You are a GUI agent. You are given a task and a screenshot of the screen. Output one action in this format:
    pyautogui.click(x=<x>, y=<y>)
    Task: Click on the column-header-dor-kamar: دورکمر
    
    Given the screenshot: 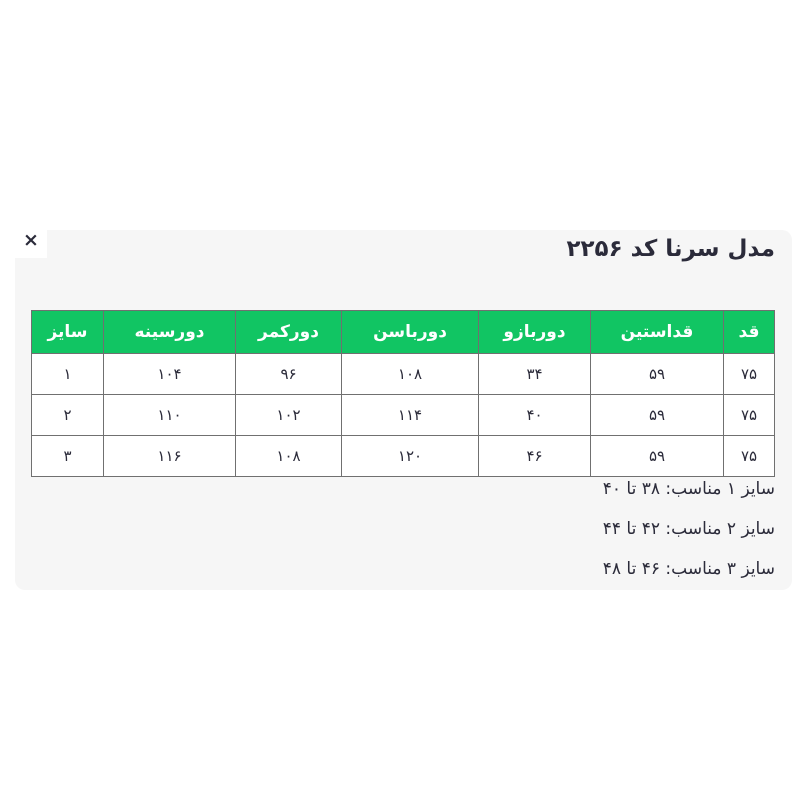 What is the action you would take?
    pyautogui.click(x=288, y=332)
    